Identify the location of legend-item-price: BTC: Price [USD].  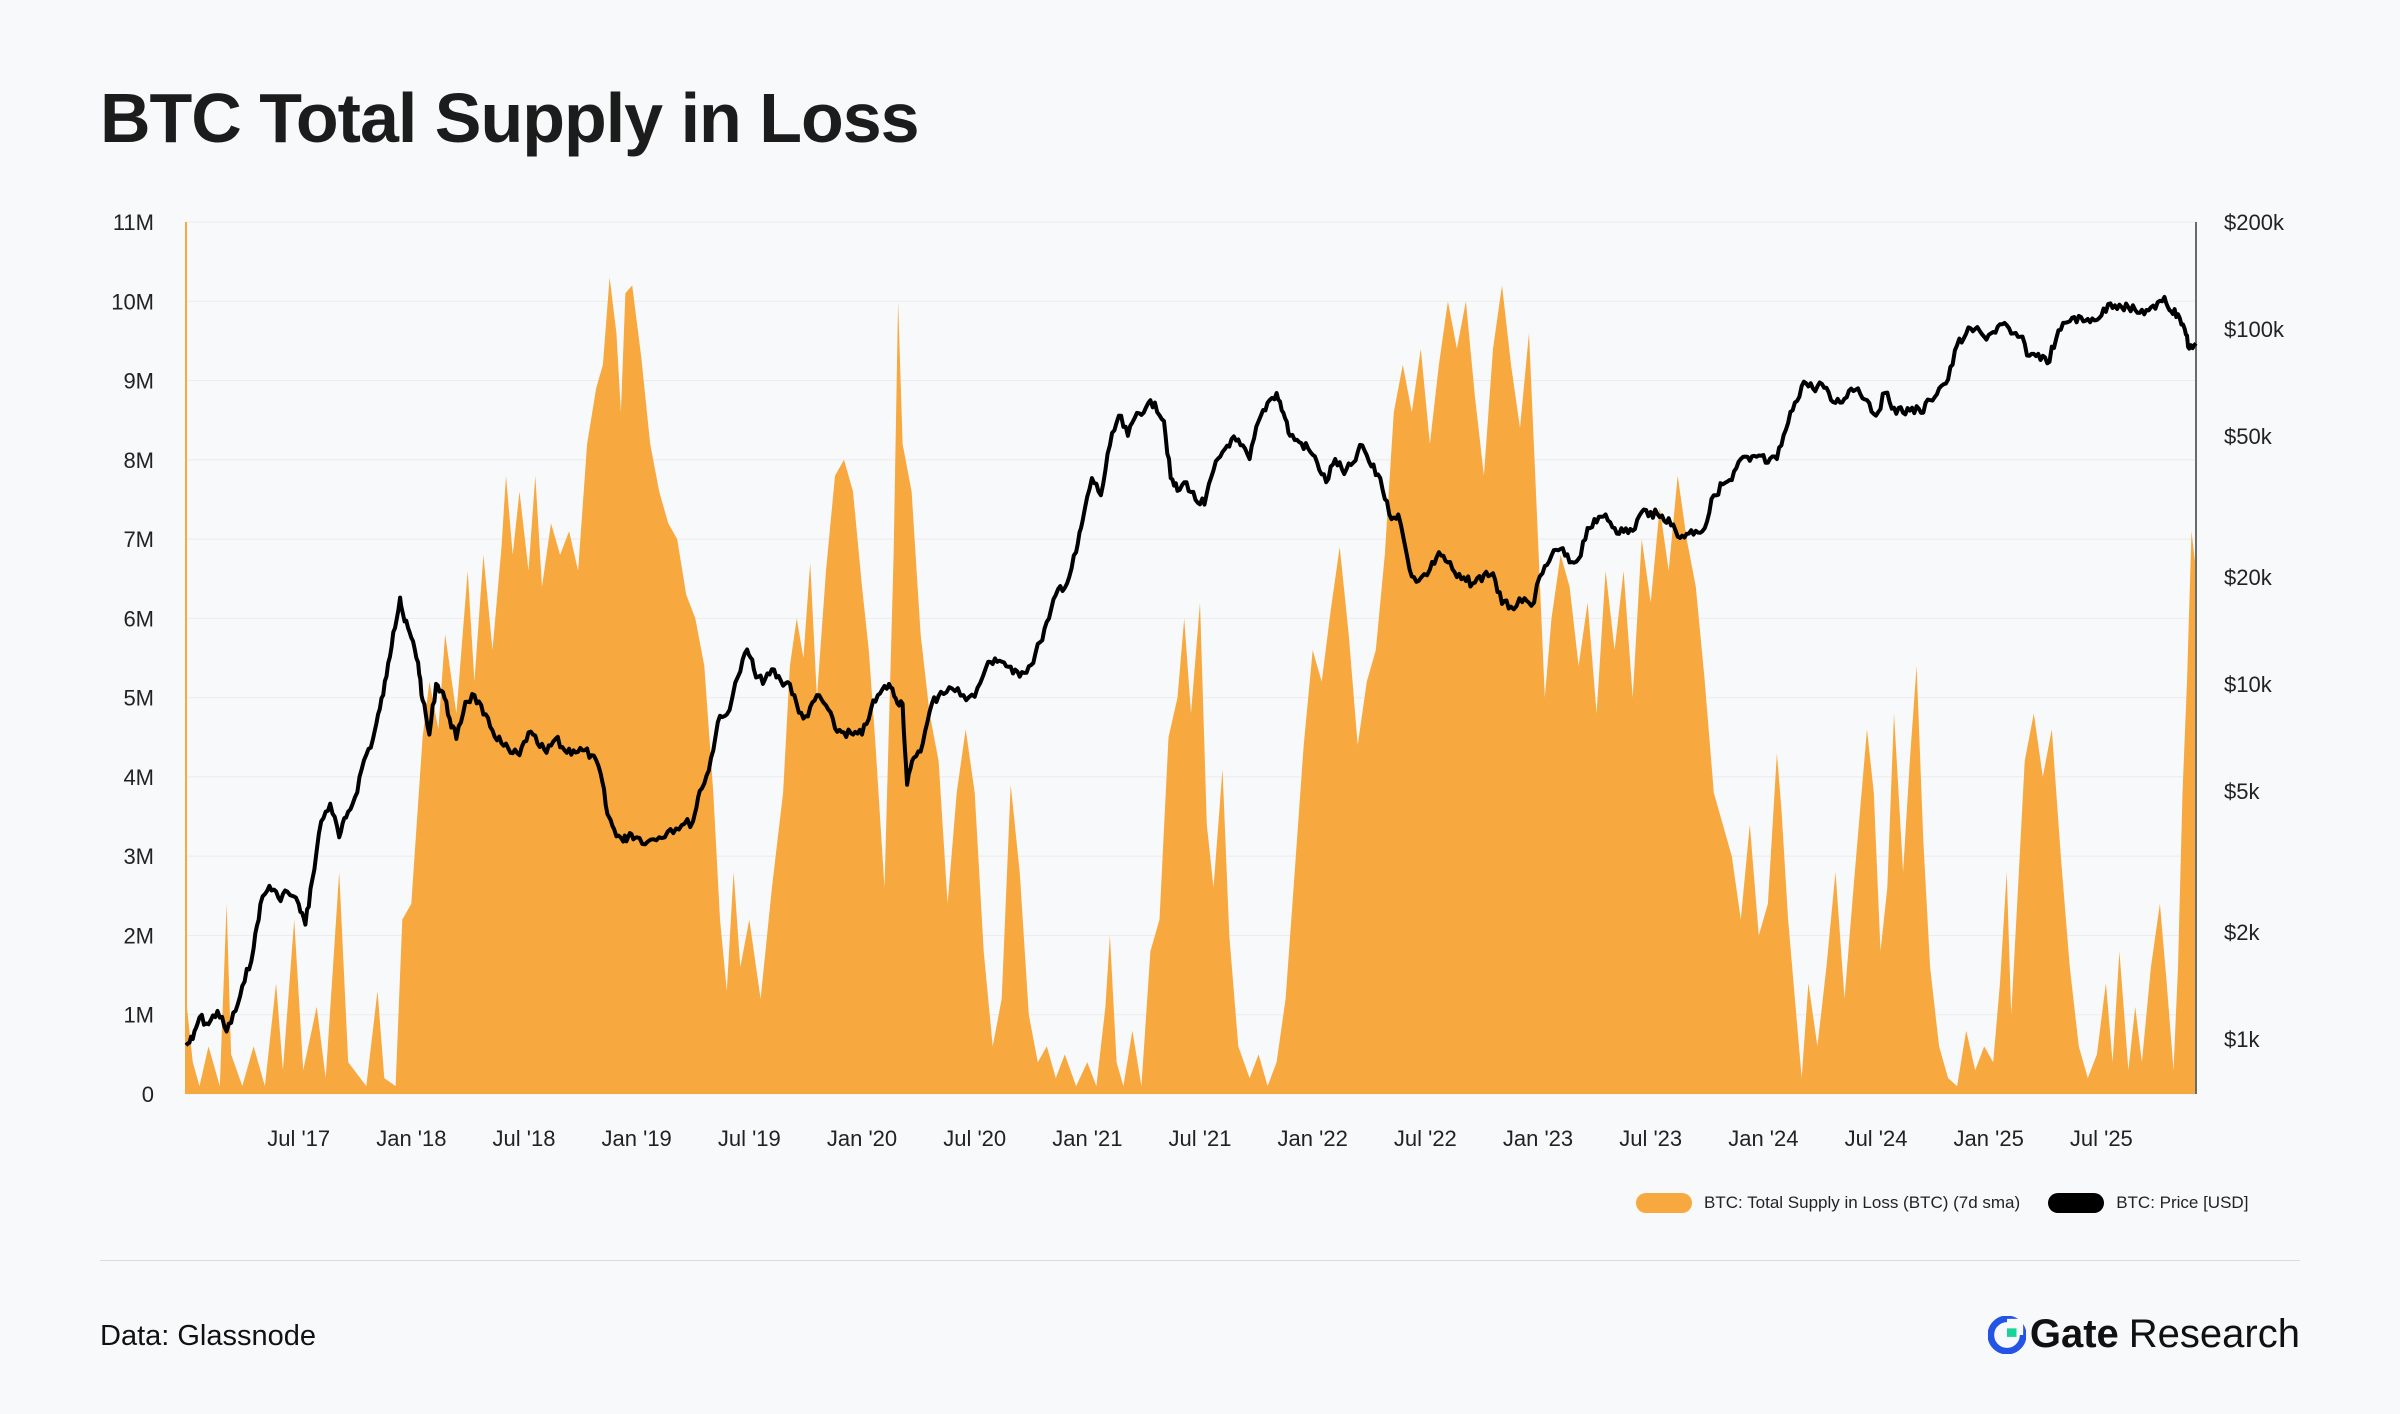
(2148, 1203).